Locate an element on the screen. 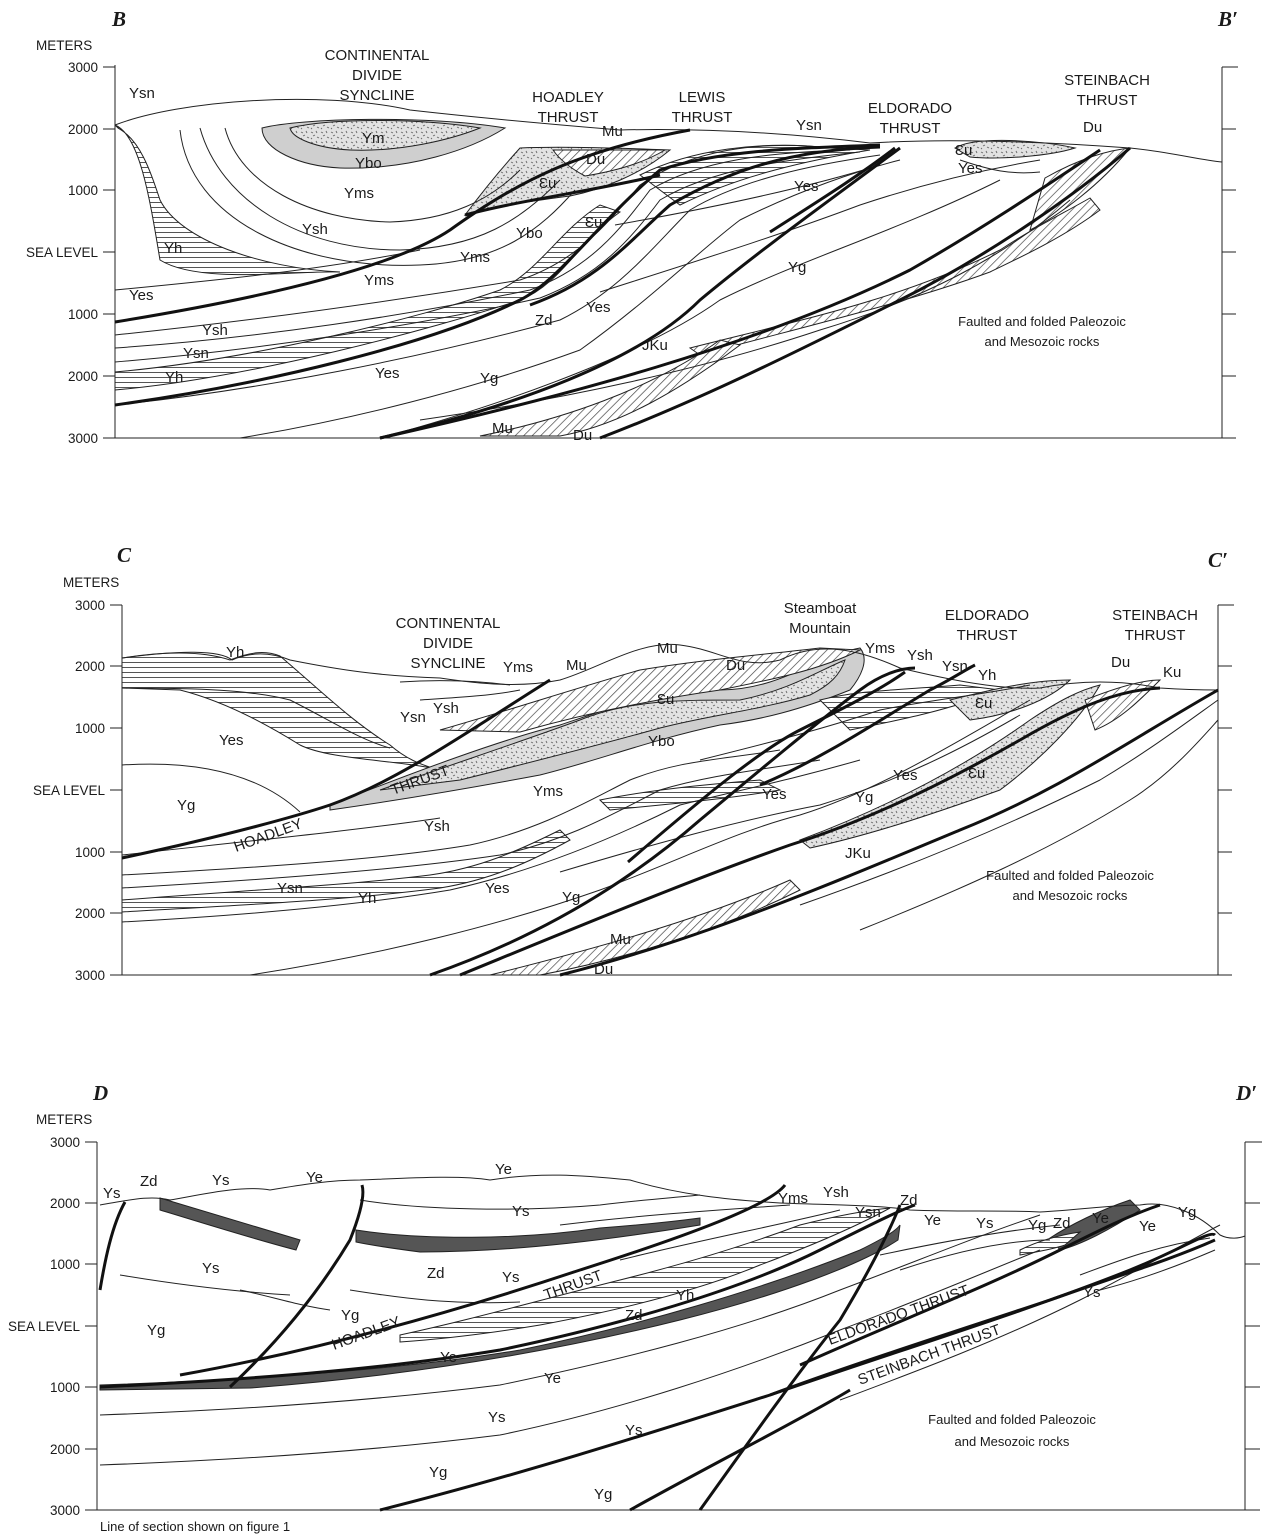  svg-text: ELDORADO is located at coordinates (910, 108).